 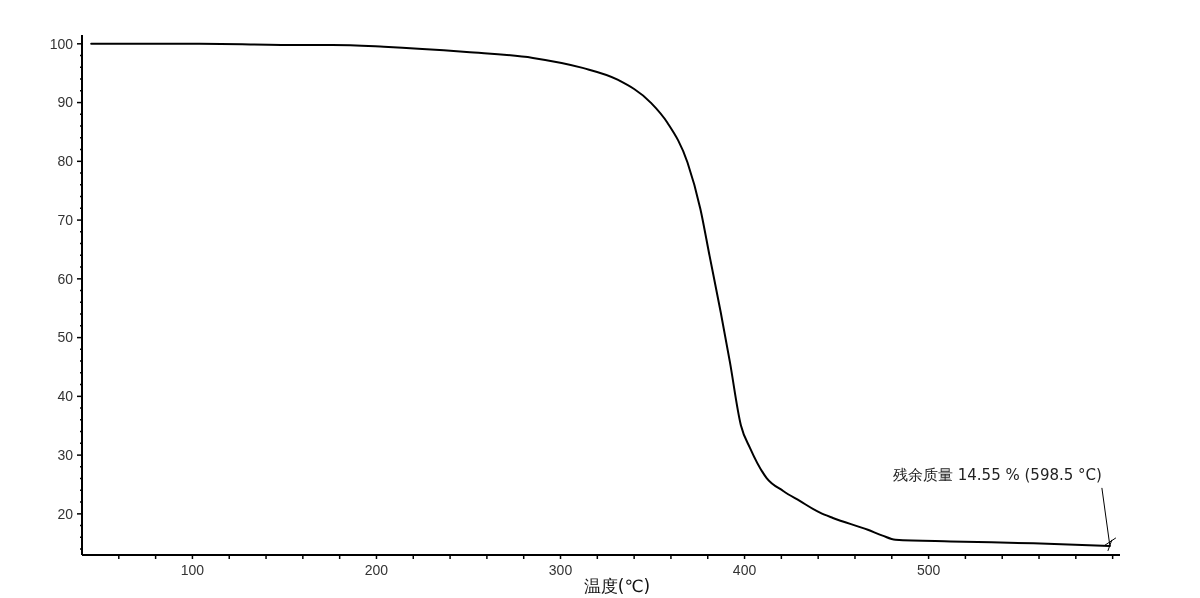 I want to click on y-tick-label: 40, so click(x=65, y=396).